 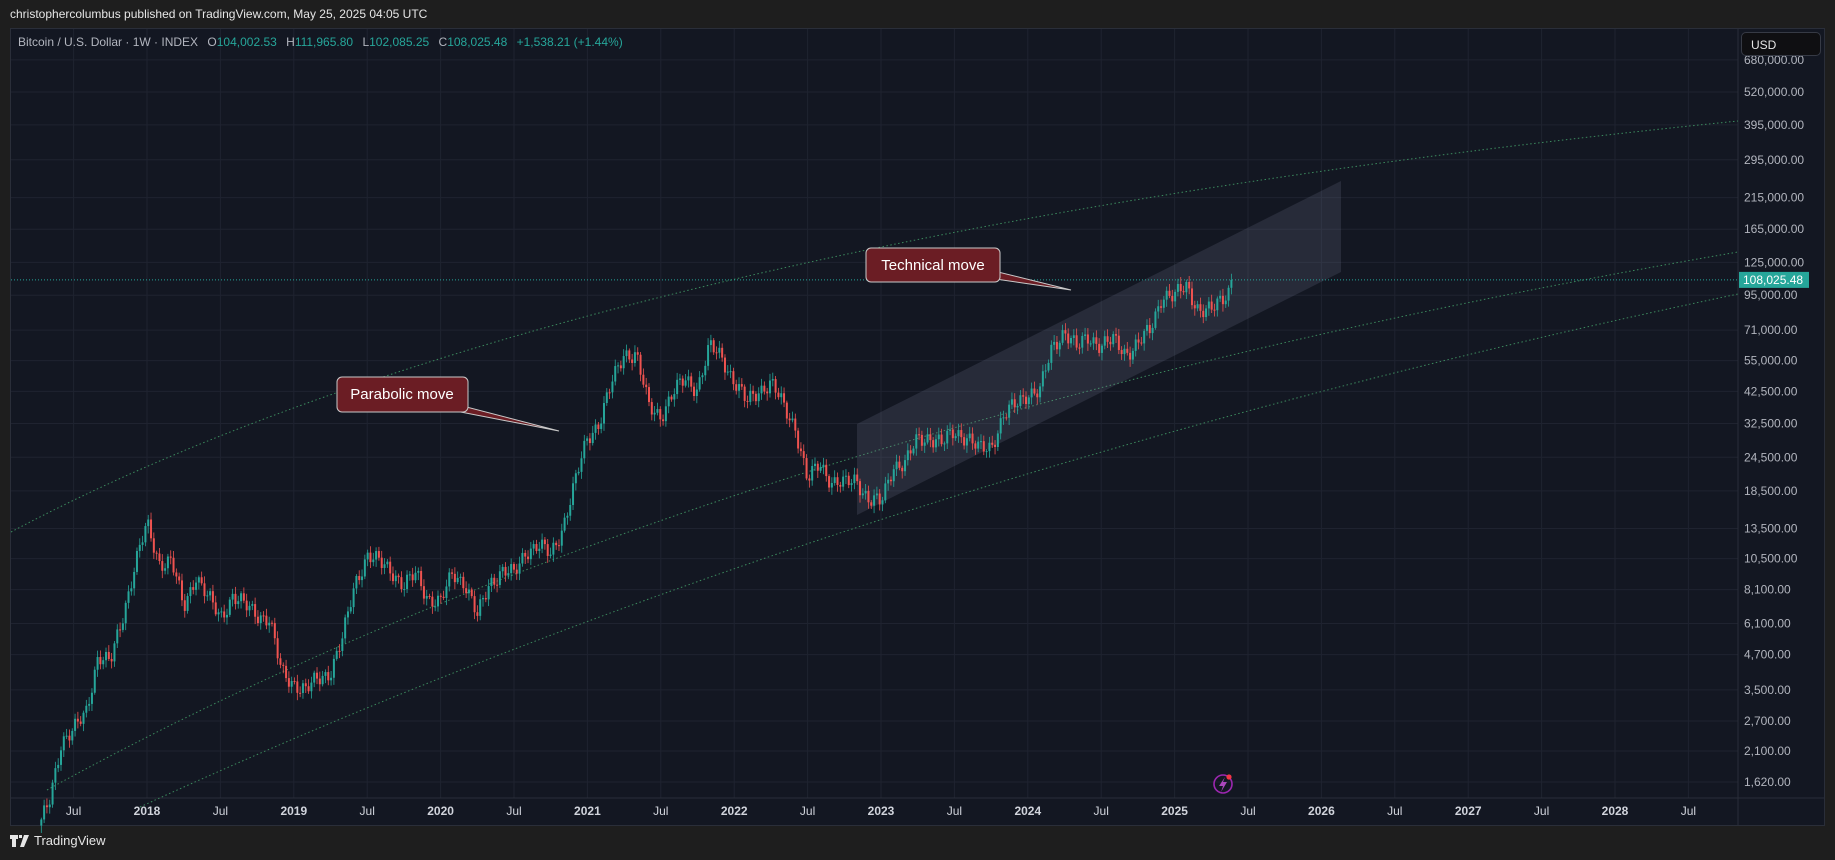 I want to click on footer-brand: TradingView, so click(x=58, y=840).